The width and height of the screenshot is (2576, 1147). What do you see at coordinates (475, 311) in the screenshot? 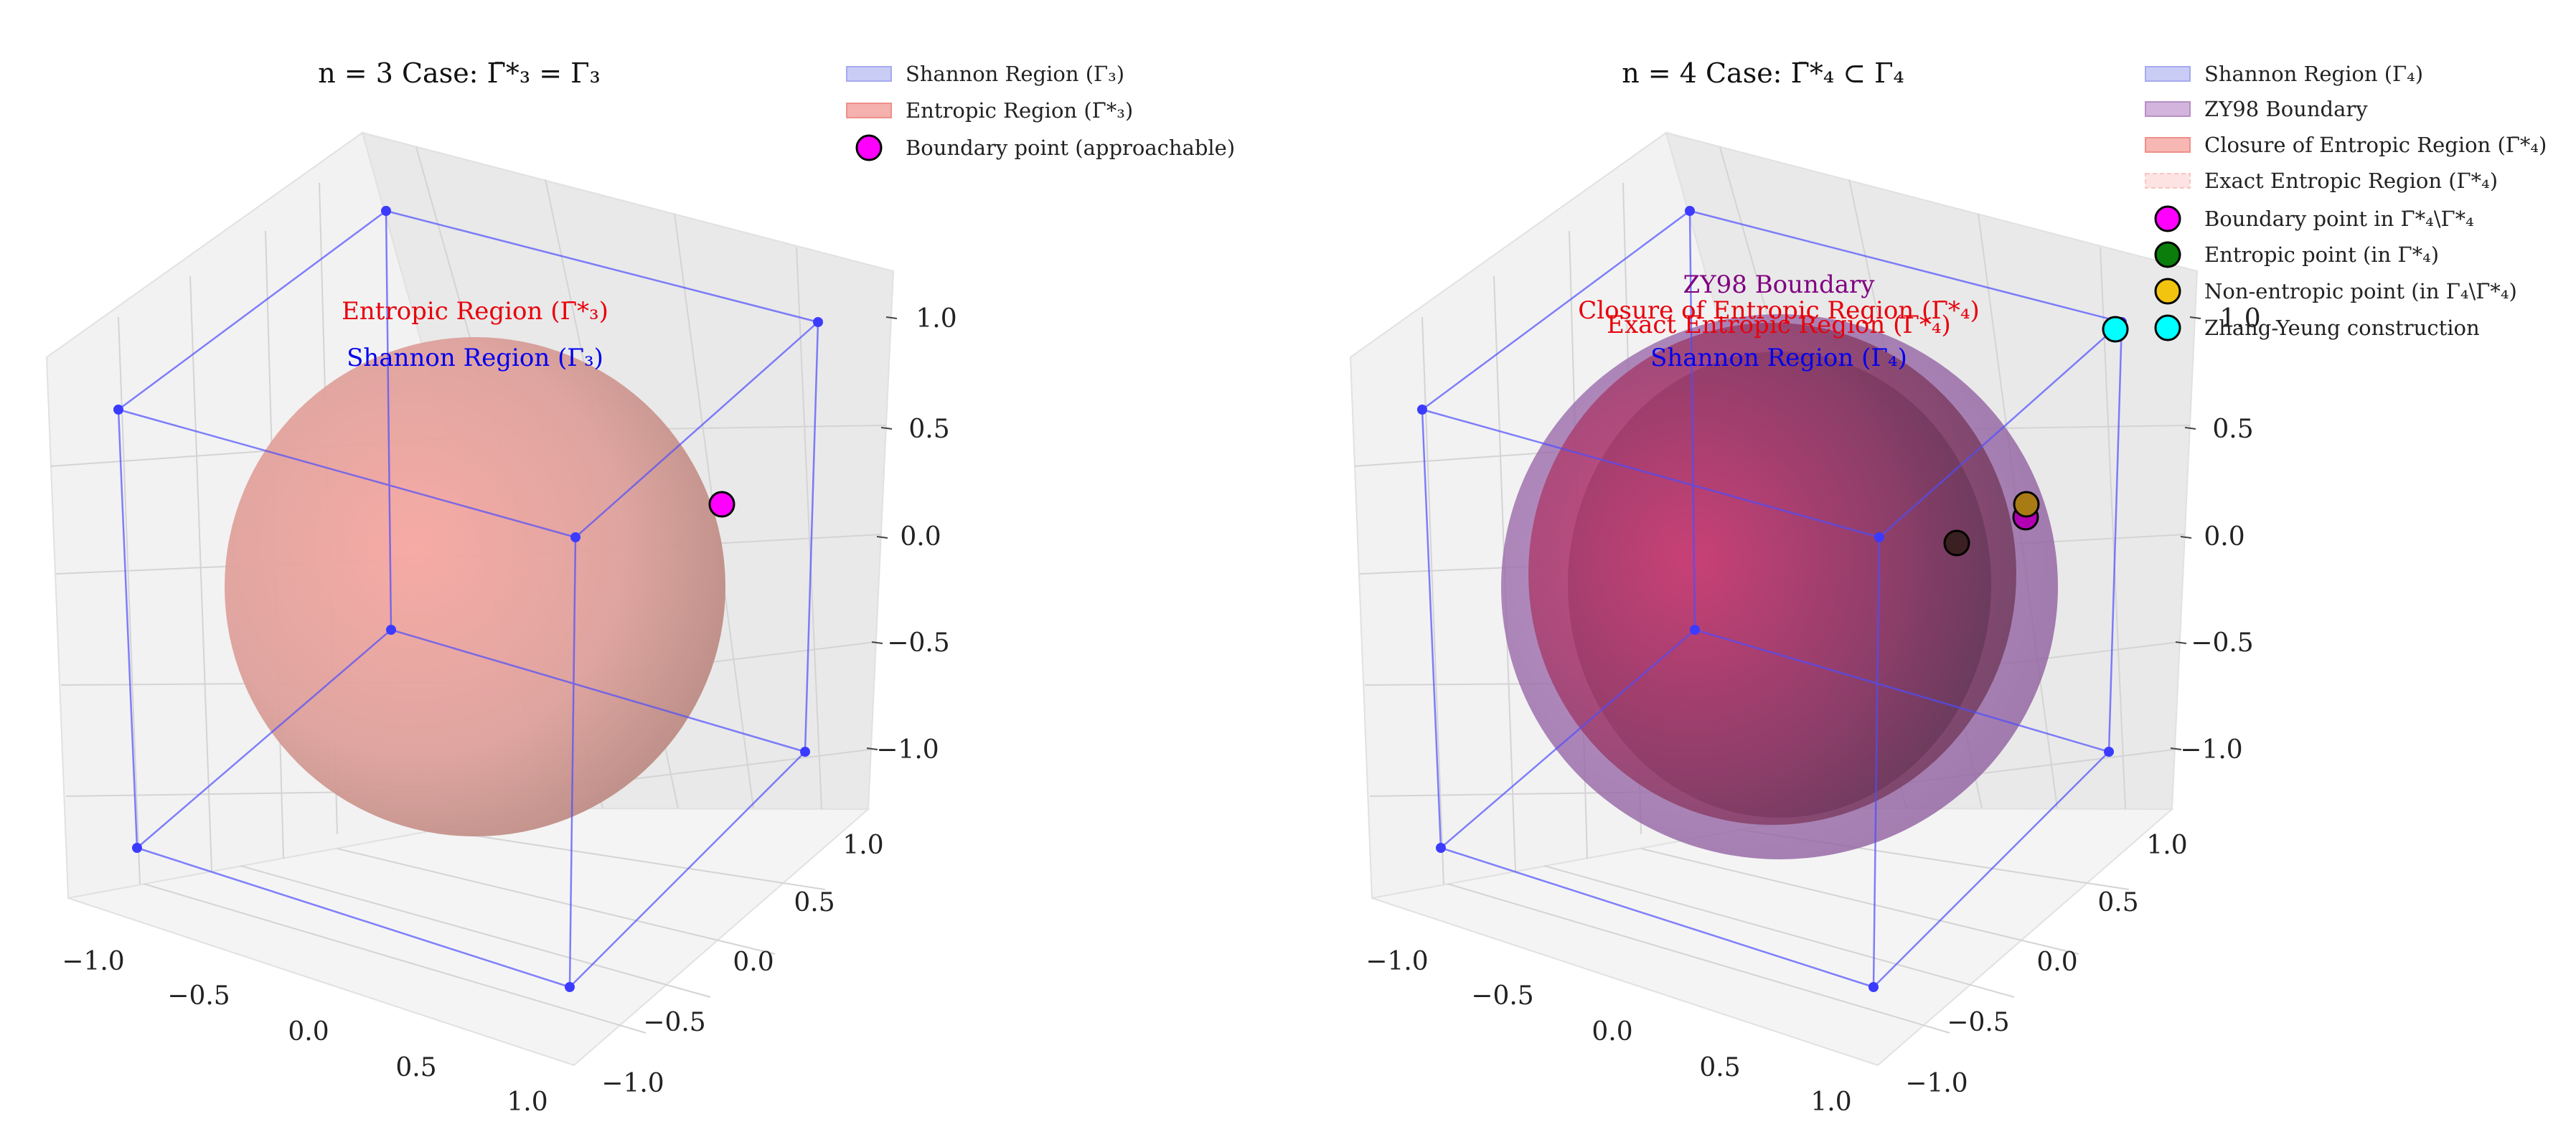
I see `annotation-entropic-region: Entropic Region (Γ̄*₃)` at bounding box center [475, 311].